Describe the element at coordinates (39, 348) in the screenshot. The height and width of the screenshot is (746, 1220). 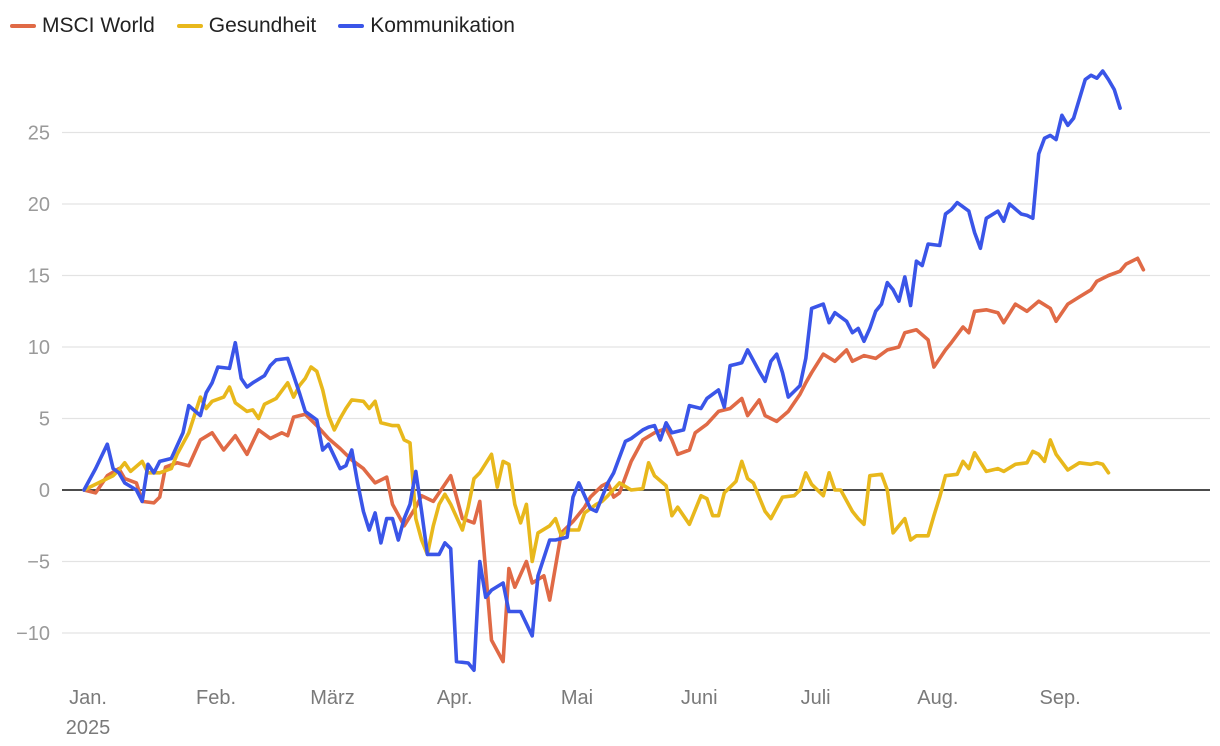
I see `y-tick-label: 10` at that location.